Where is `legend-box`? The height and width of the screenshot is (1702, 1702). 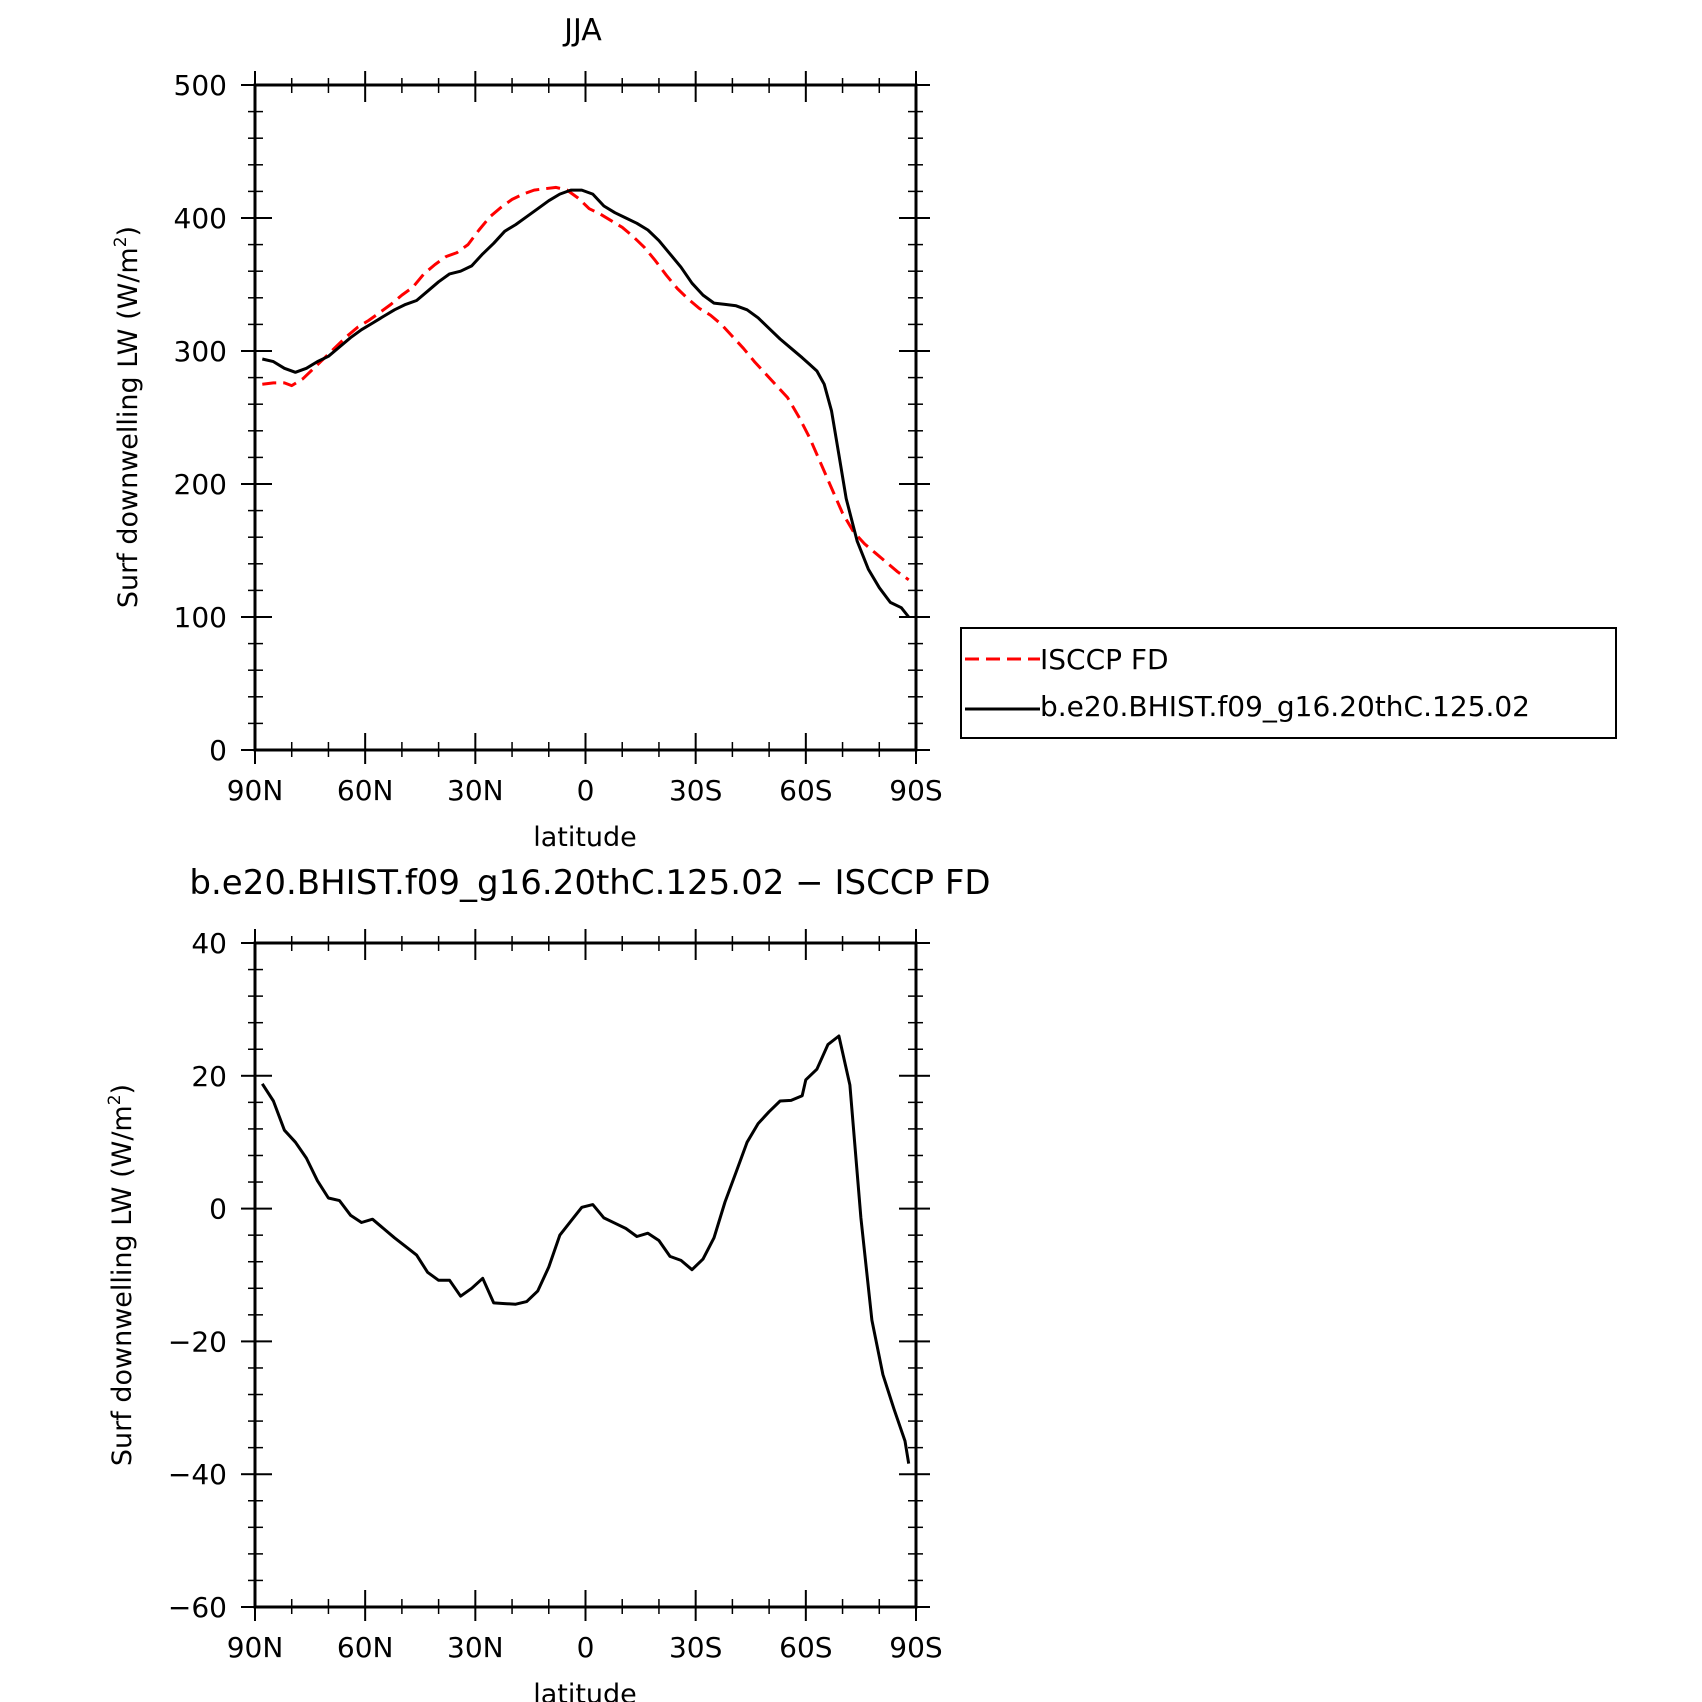 legend-box is located at coordinates (1288, 683).